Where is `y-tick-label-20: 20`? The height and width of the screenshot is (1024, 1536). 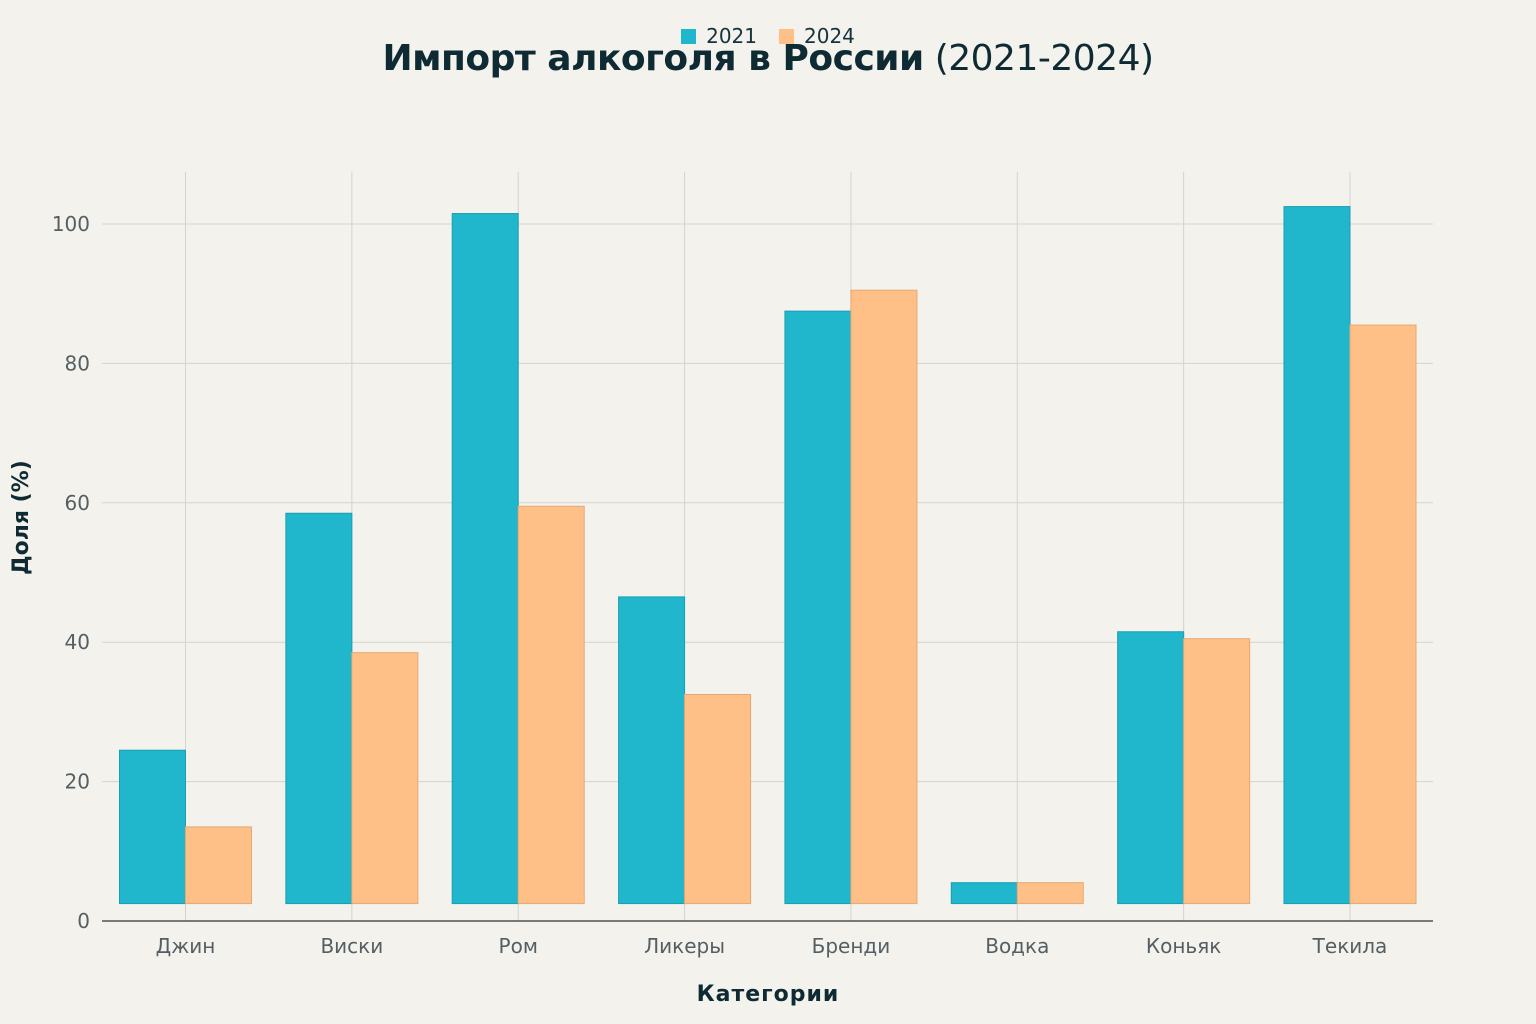
y-tick-label-20: 20 is located at coordinates (77, 782).